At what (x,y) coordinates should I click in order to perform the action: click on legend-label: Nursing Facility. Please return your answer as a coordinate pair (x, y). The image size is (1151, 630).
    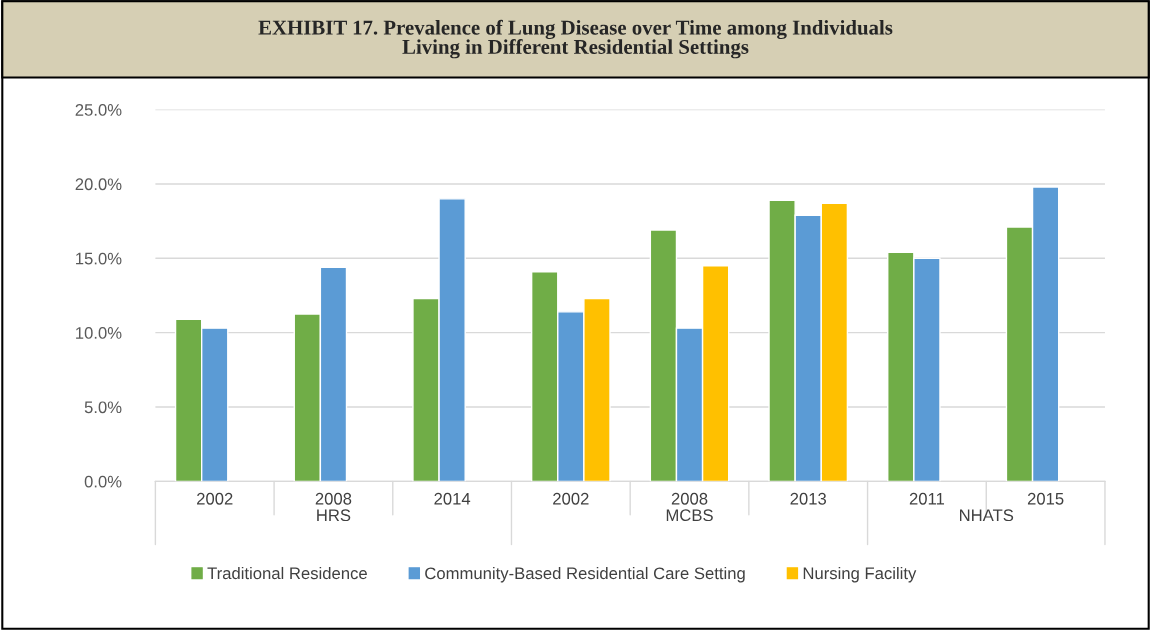
    Looking at the image, I should click on (860, 574).